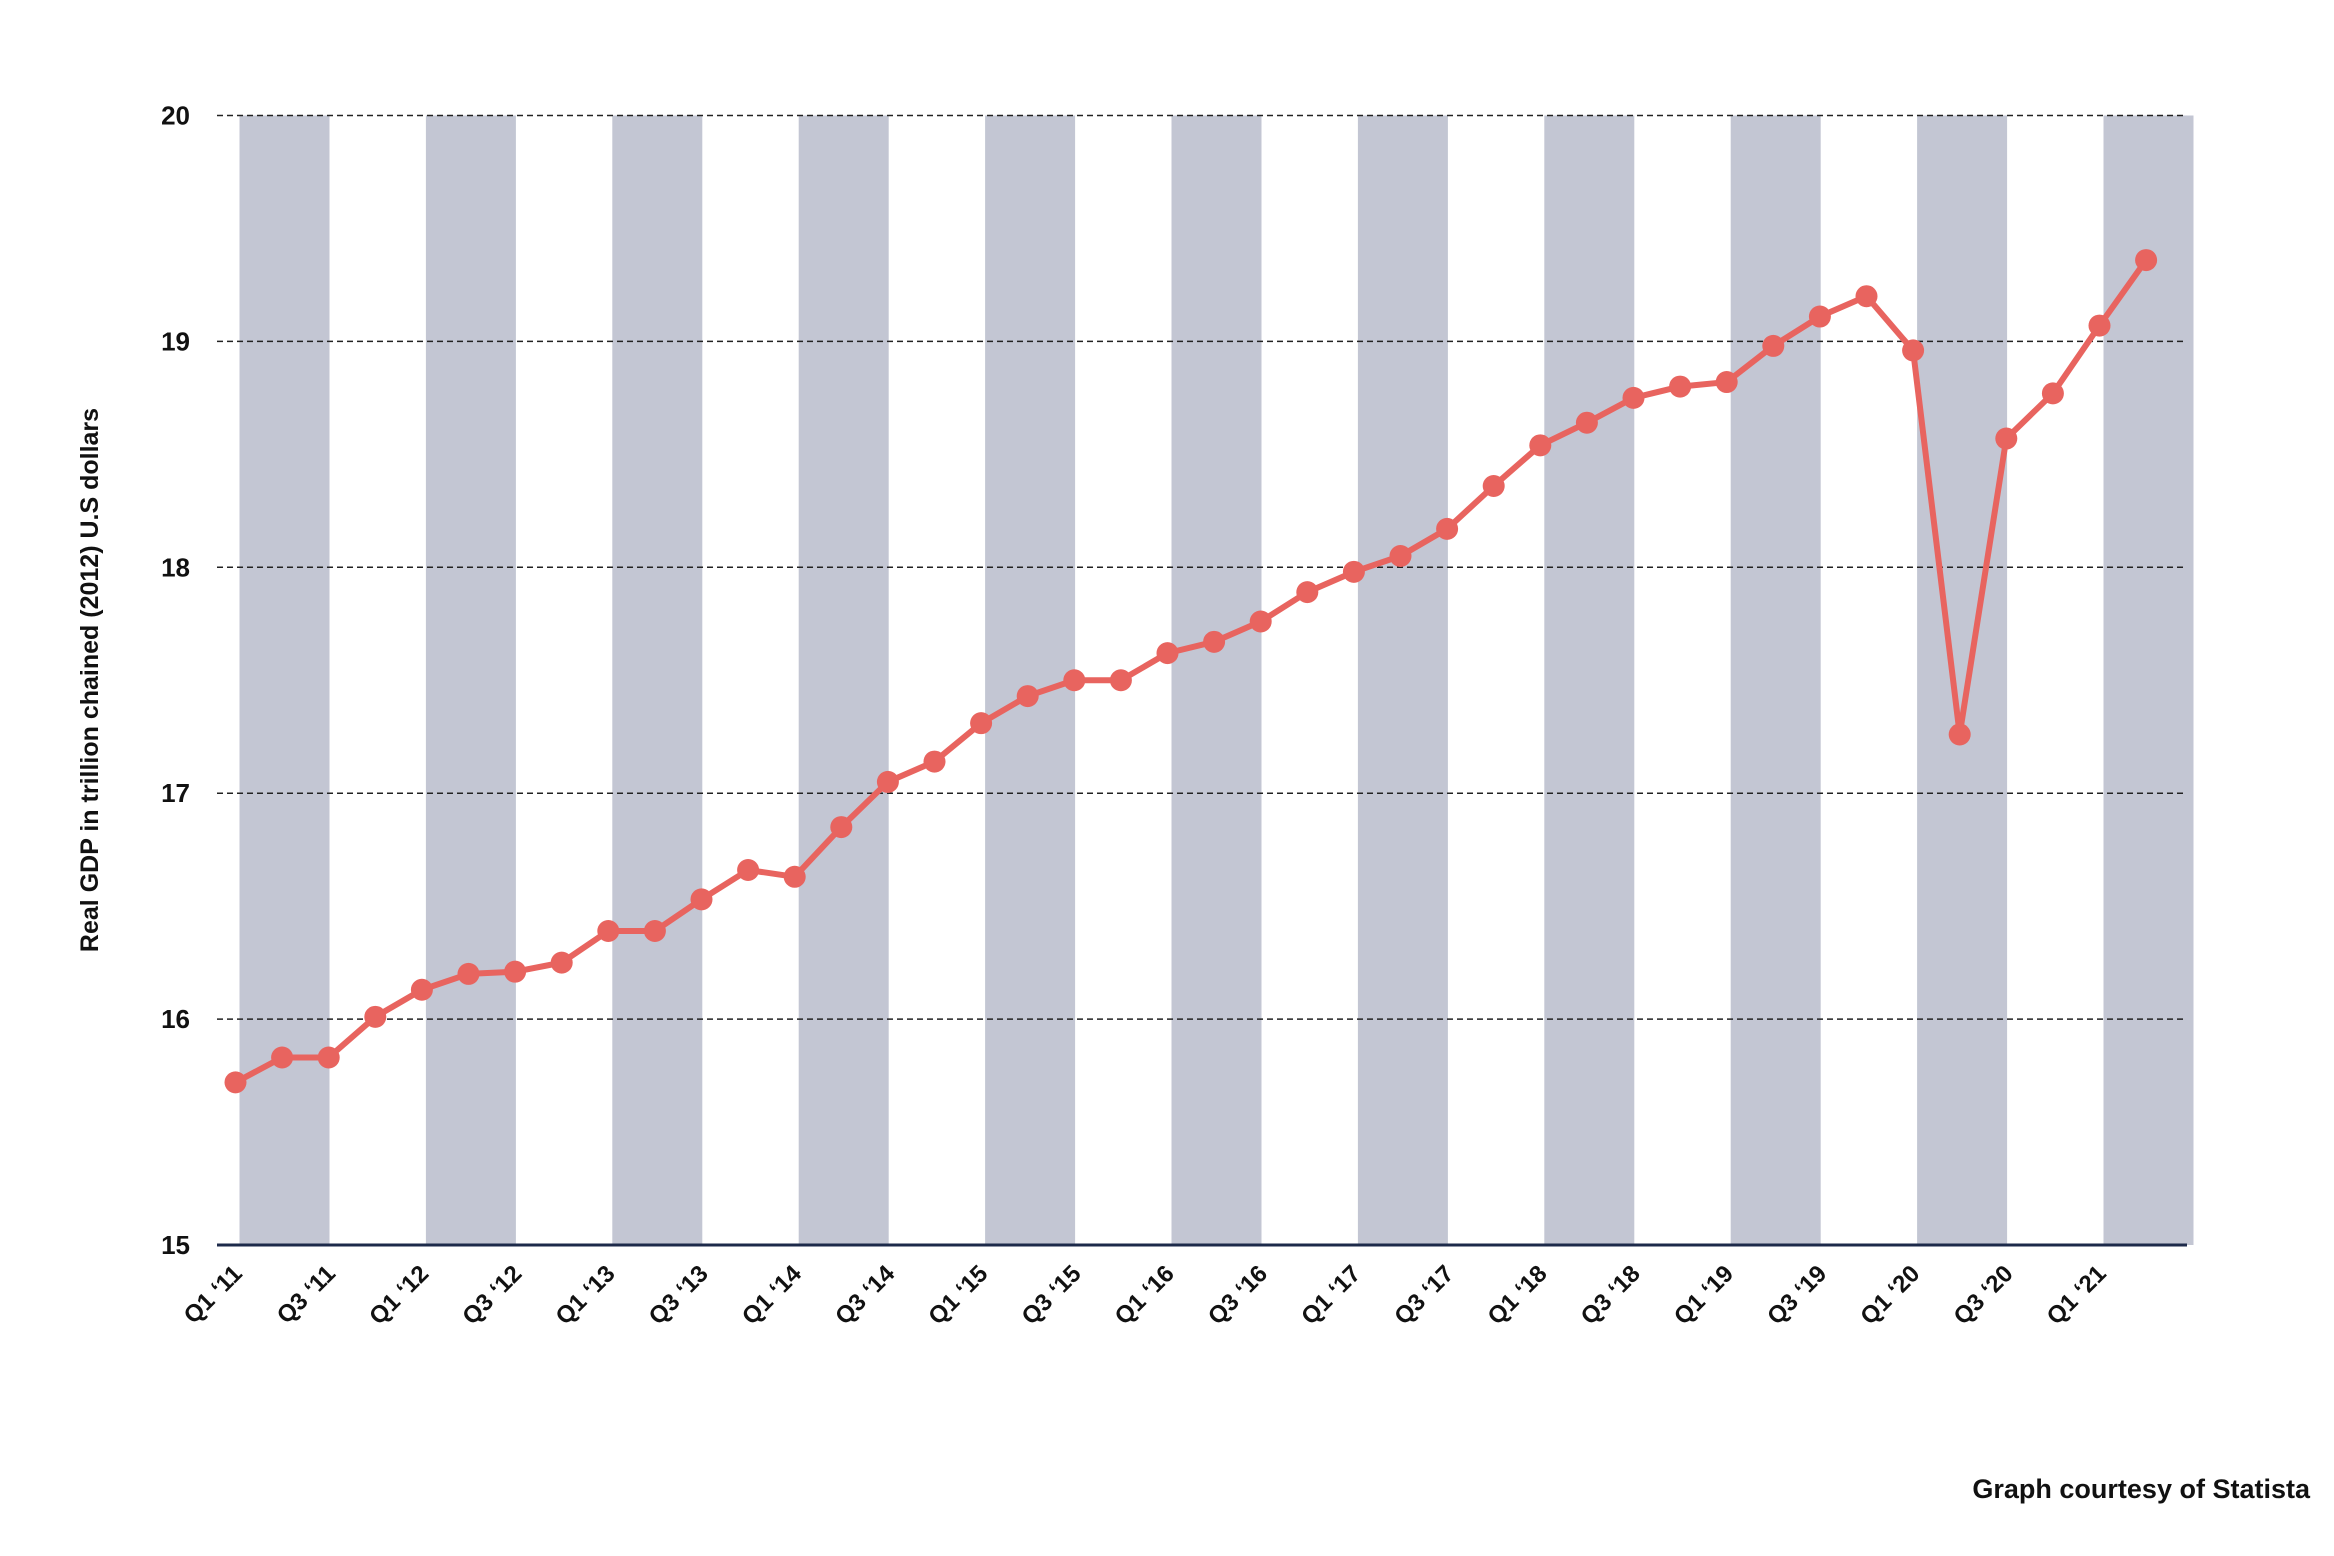 This screenshot has height=1556, width=2334. What do you see at coordinates (1238, 1295) in the screenshot?
I see `x-tick-label: Q3 ‘16` at bounding box center [1238, 1295].